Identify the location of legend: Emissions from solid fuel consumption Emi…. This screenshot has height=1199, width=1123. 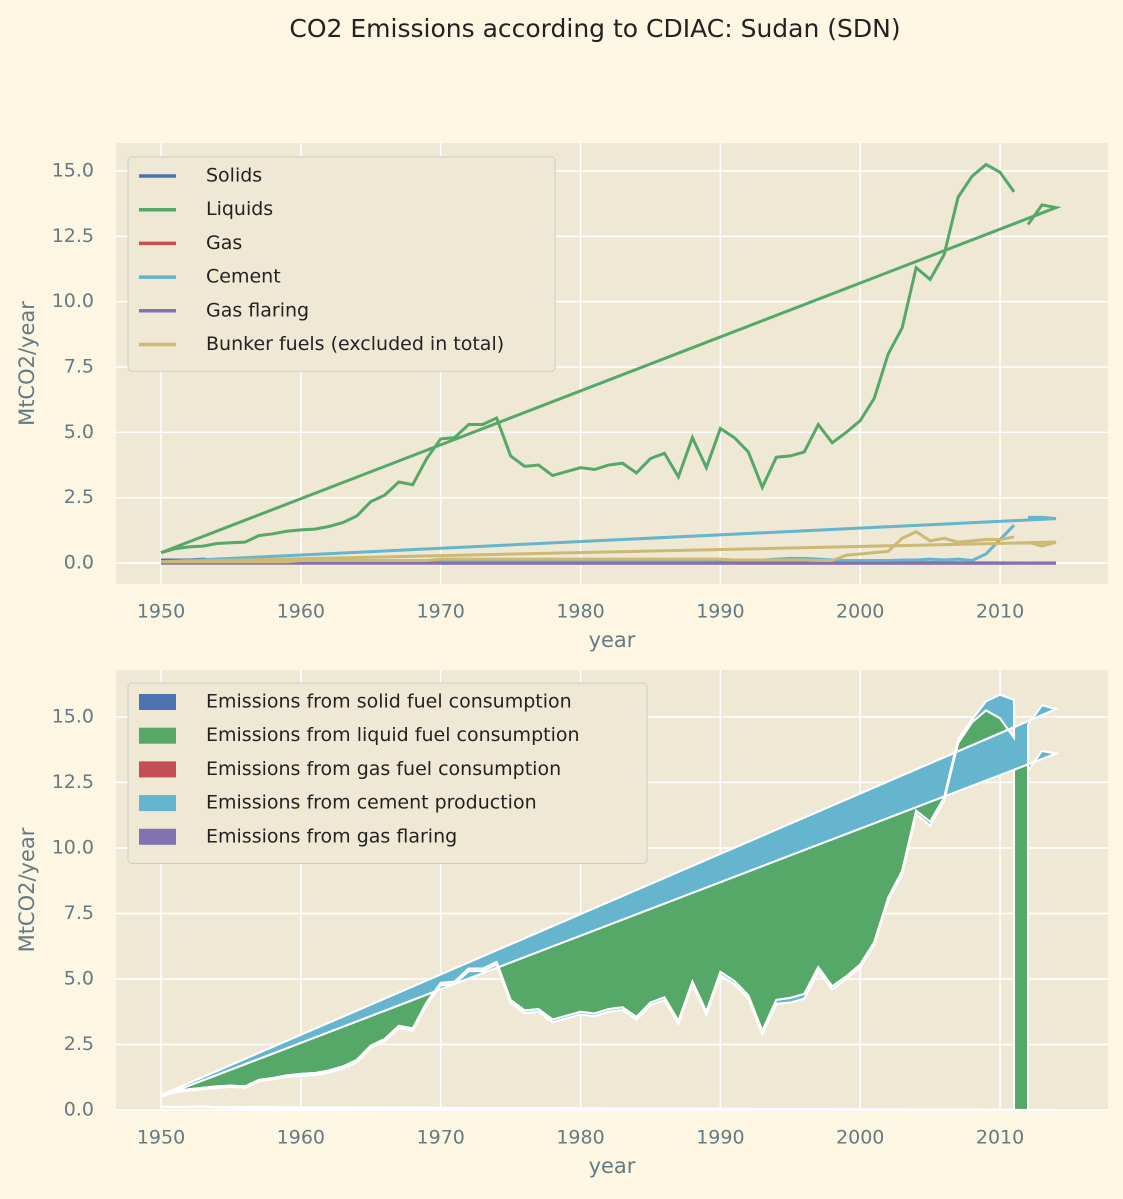
(387, 773).